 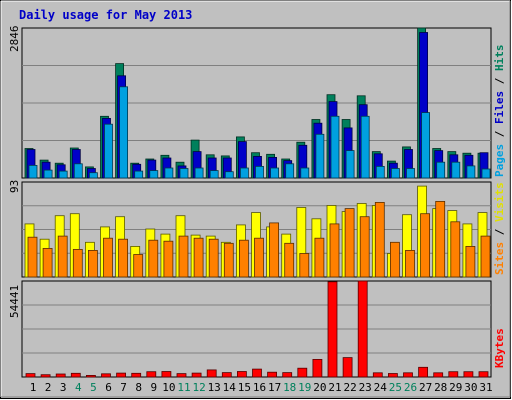 I want to click on panel-bot-scale-label: 54441, so click(x=14, y=301).